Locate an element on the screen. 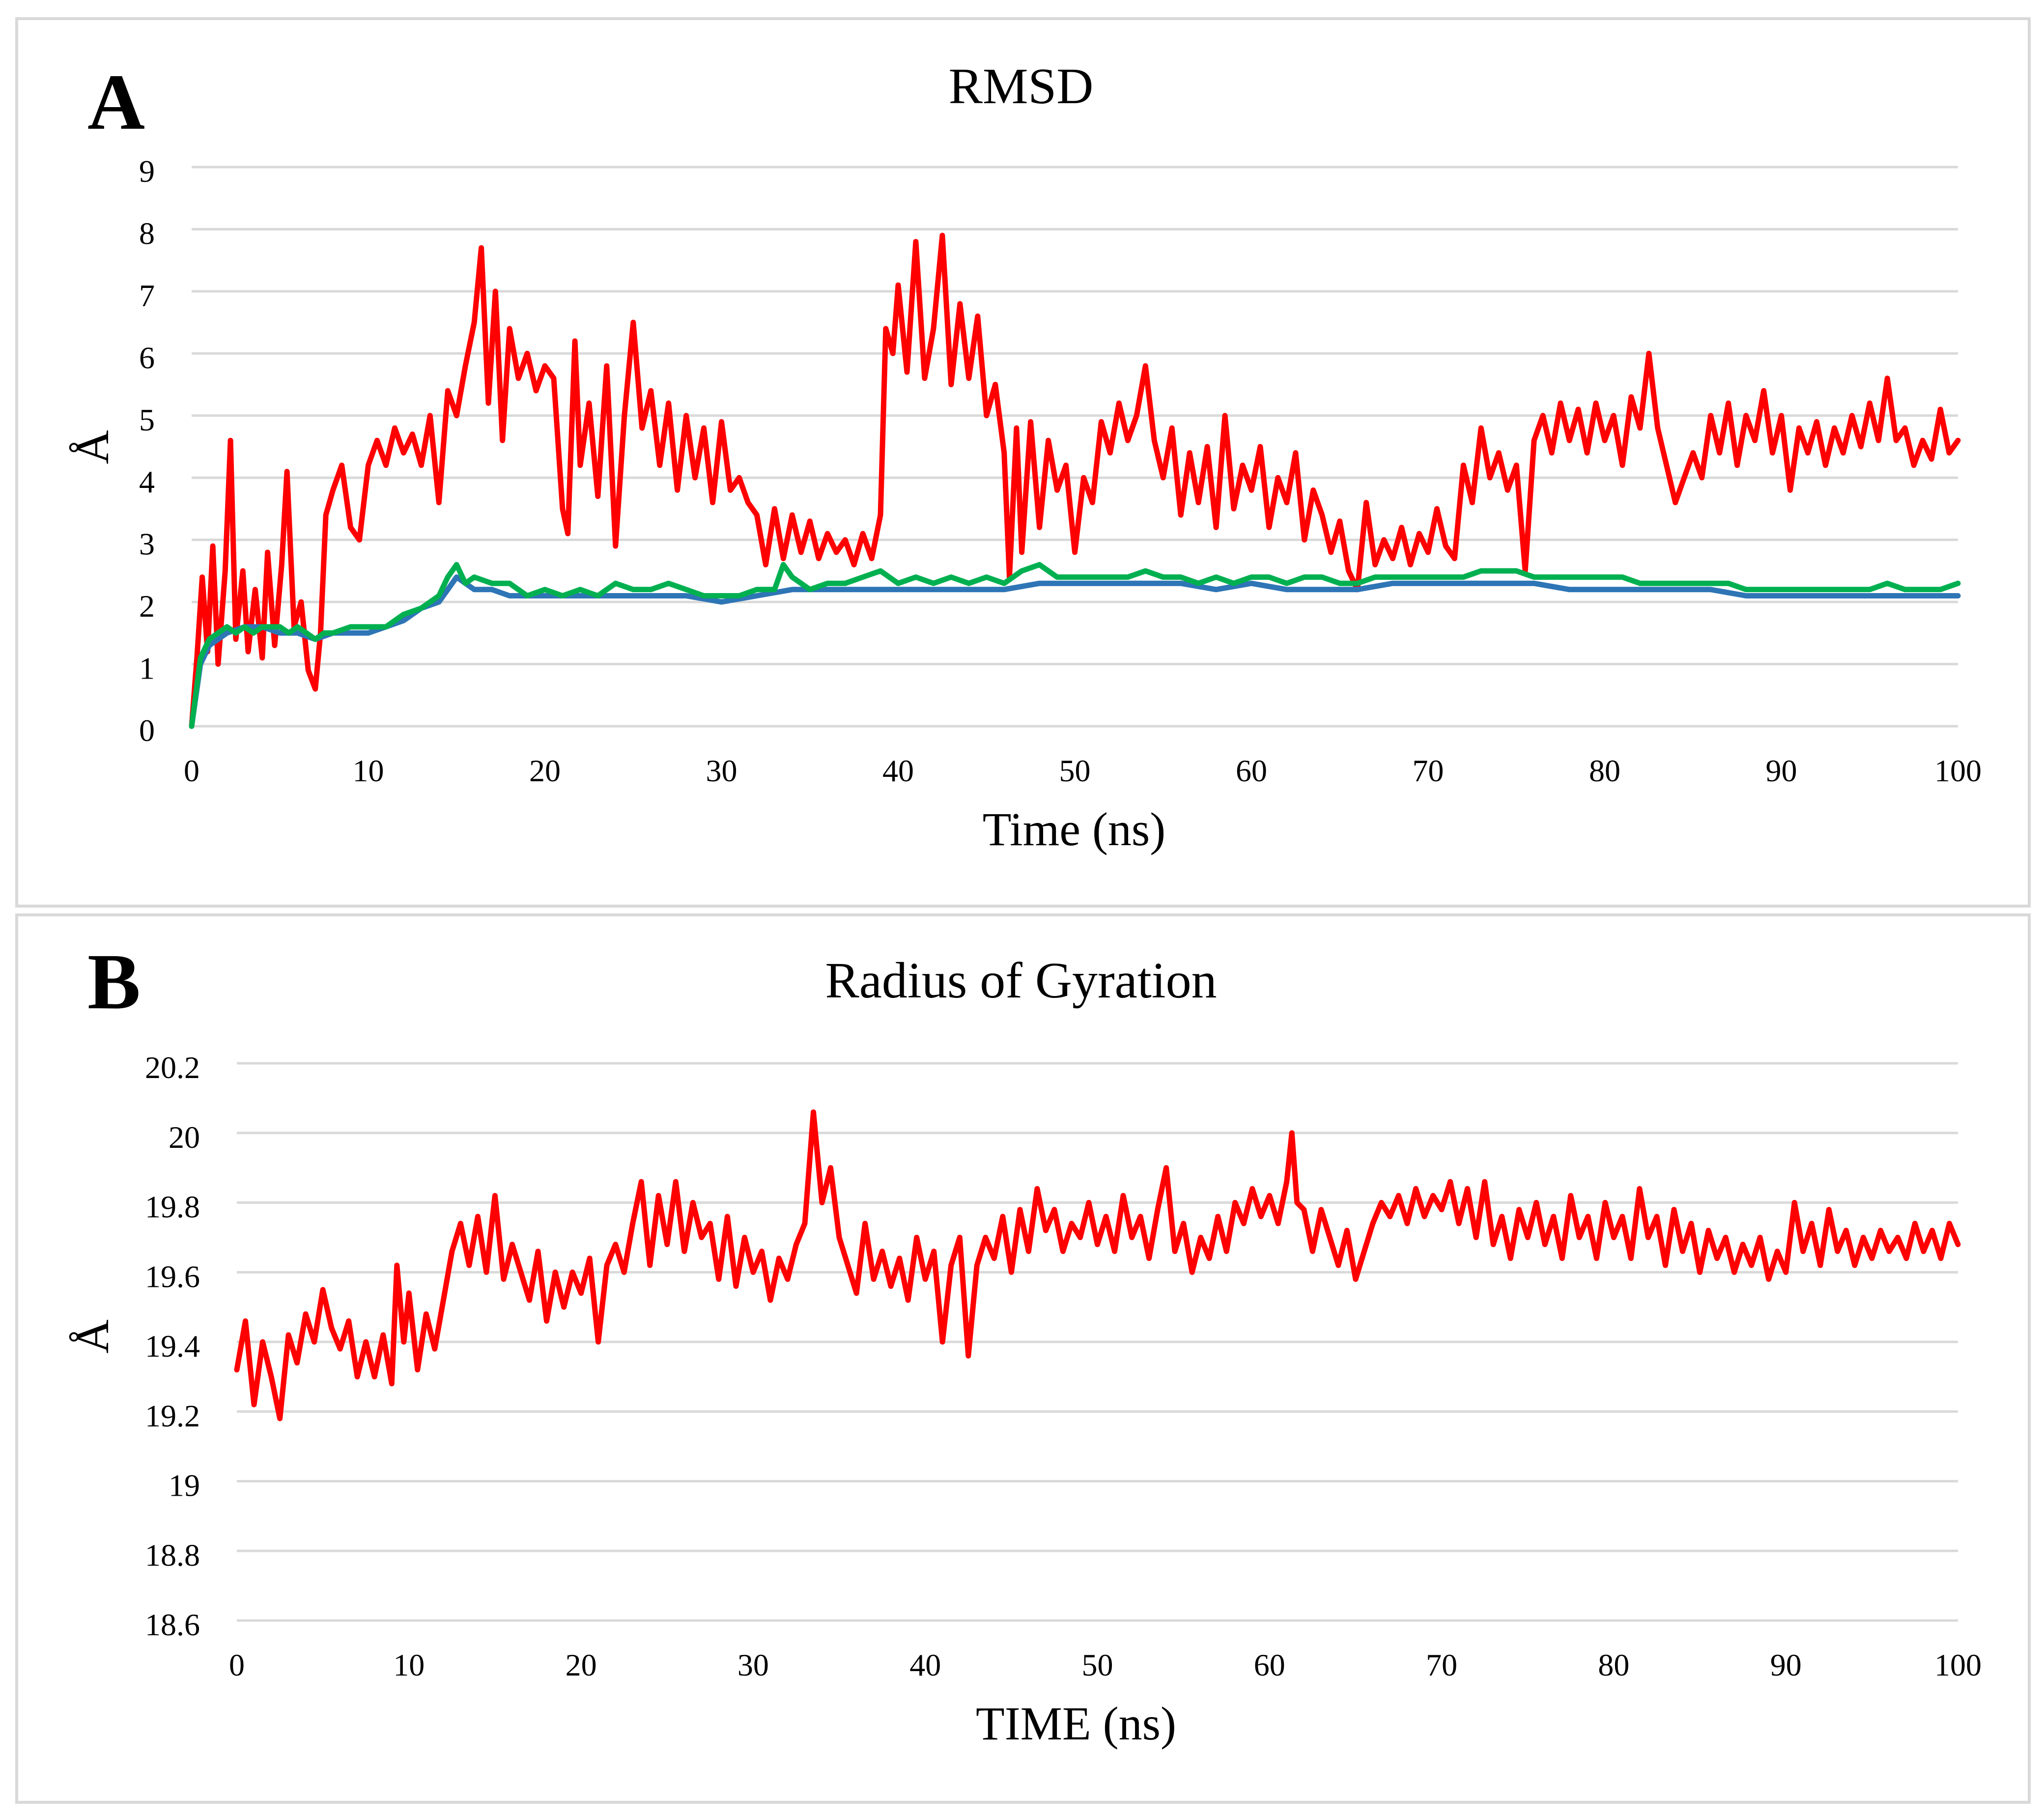  panel-a-y-tick-0: 0 is located at coordinates (147, 730).